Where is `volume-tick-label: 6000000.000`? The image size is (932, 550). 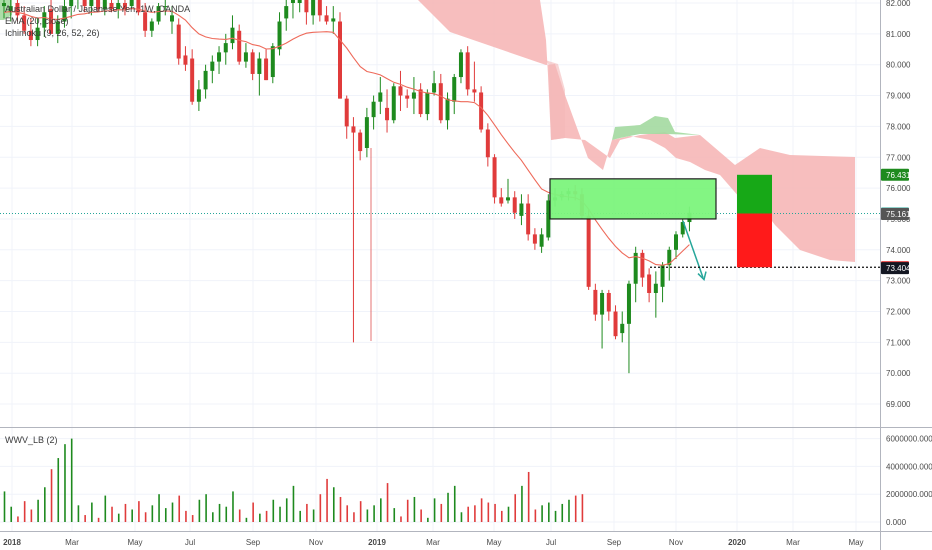 volume-tick-label: 6000000.000 is located at coordinates (909, 439).